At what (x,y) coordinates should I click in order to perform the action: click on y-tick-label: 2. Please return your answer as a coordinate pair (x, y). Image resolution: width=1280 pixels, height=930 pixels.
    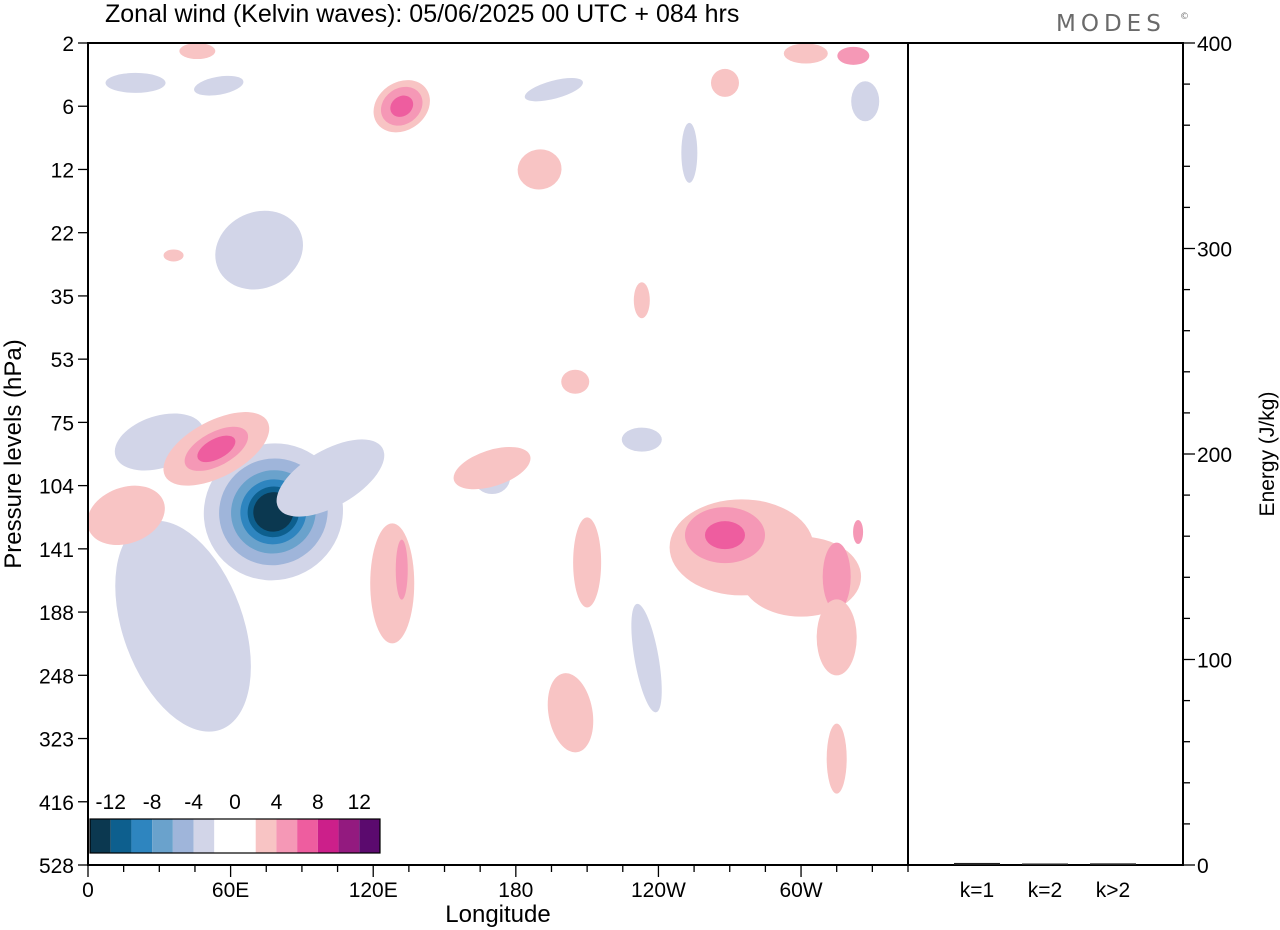
    Looking at the image, I should click on (68, 44).